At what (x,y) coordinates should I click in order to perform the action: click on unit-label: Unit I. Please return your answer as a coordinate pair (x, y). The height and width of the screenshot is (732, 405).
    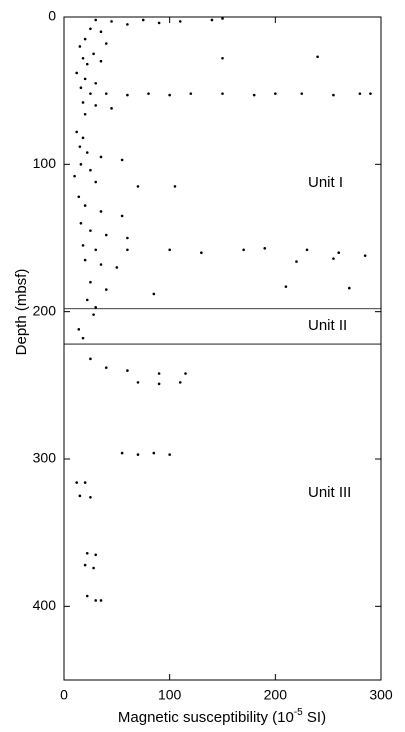
    Looking at the image, I should click on (325, 182).